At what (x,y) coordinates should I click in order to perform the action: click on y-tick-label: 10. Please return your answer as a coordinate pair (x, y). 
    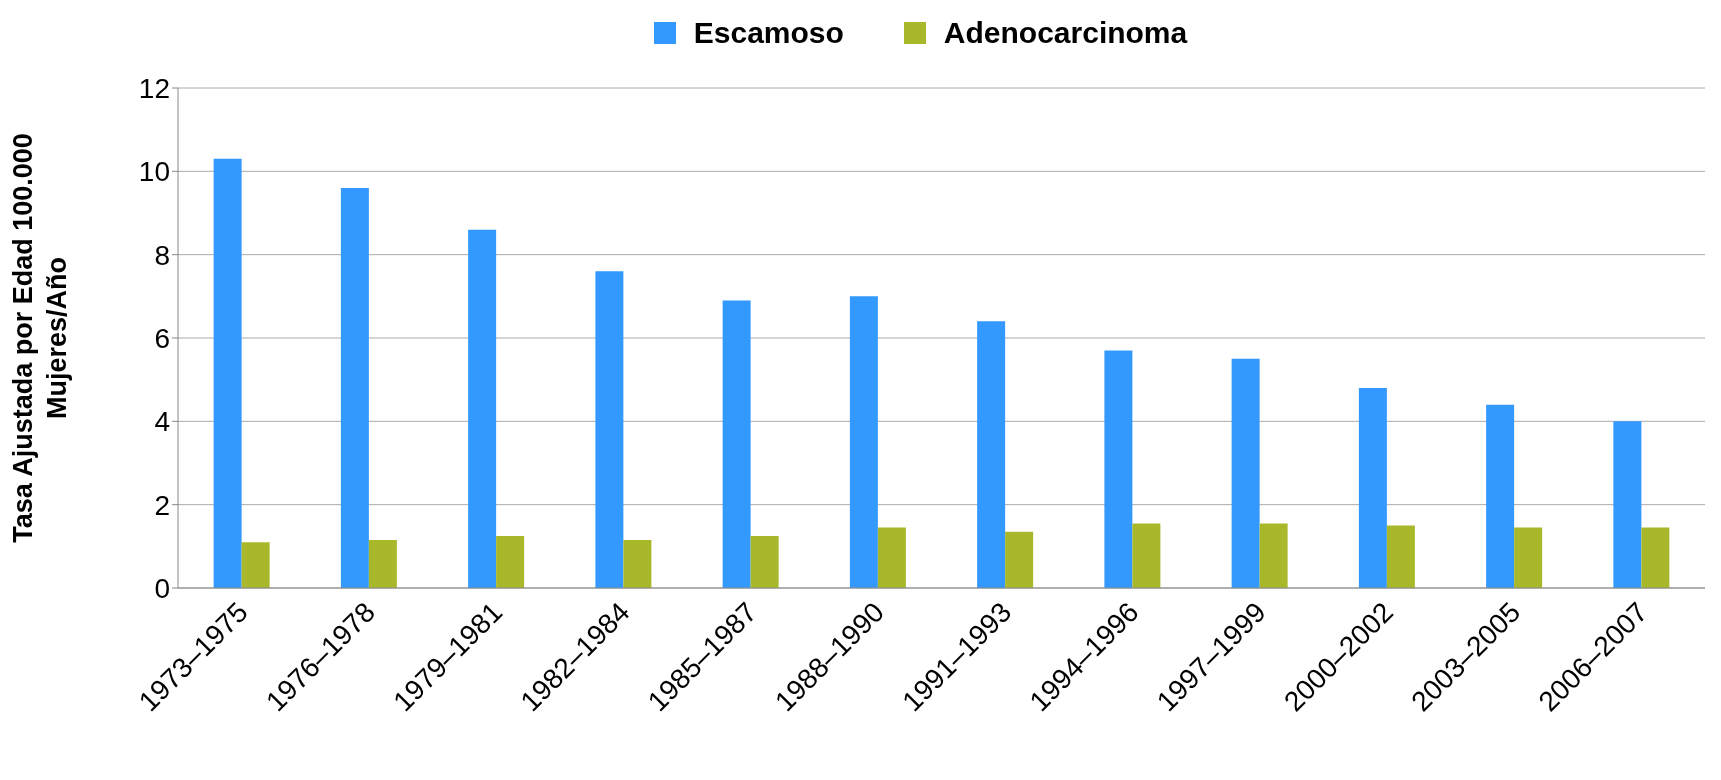
    Looking at the image, I should click on (154, 172).